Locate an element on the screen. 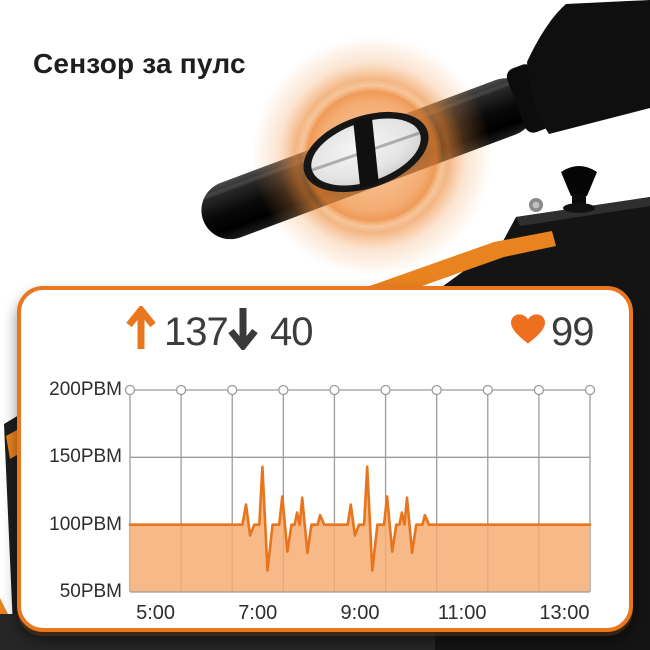  page-title: Сензор за пулс is located at coordinates (139, 63).